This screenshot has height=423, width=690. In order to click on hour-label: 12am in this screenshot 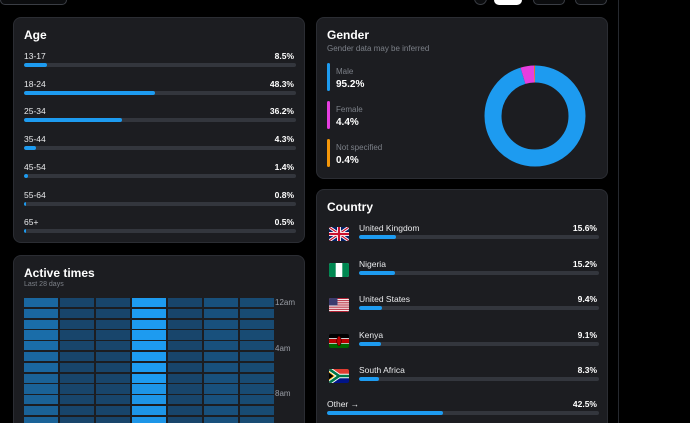, I will do `click(285, 302)`.